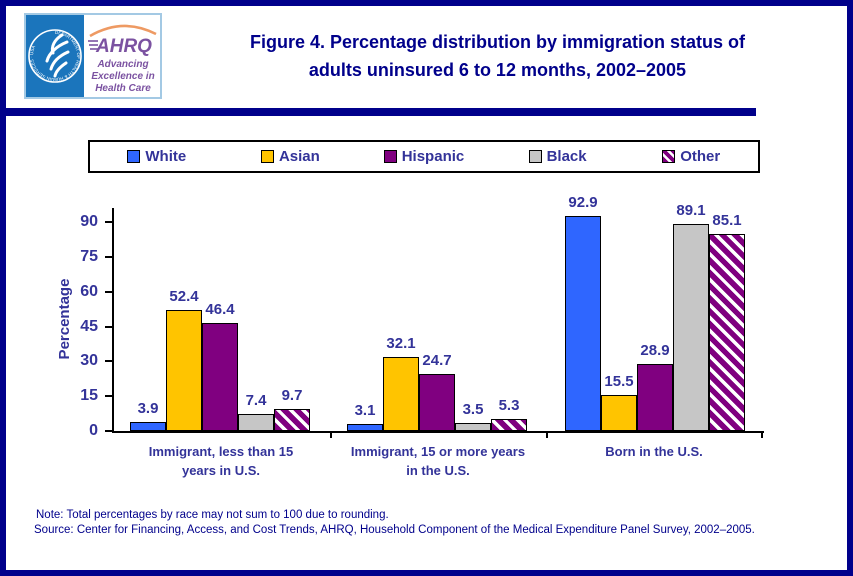 This screenshot has width=853, height=576. What do you see at coordinates (299, 156) in the screenshot?
I see `legend-label-asian: Asian` at bounding box center [299, 156].